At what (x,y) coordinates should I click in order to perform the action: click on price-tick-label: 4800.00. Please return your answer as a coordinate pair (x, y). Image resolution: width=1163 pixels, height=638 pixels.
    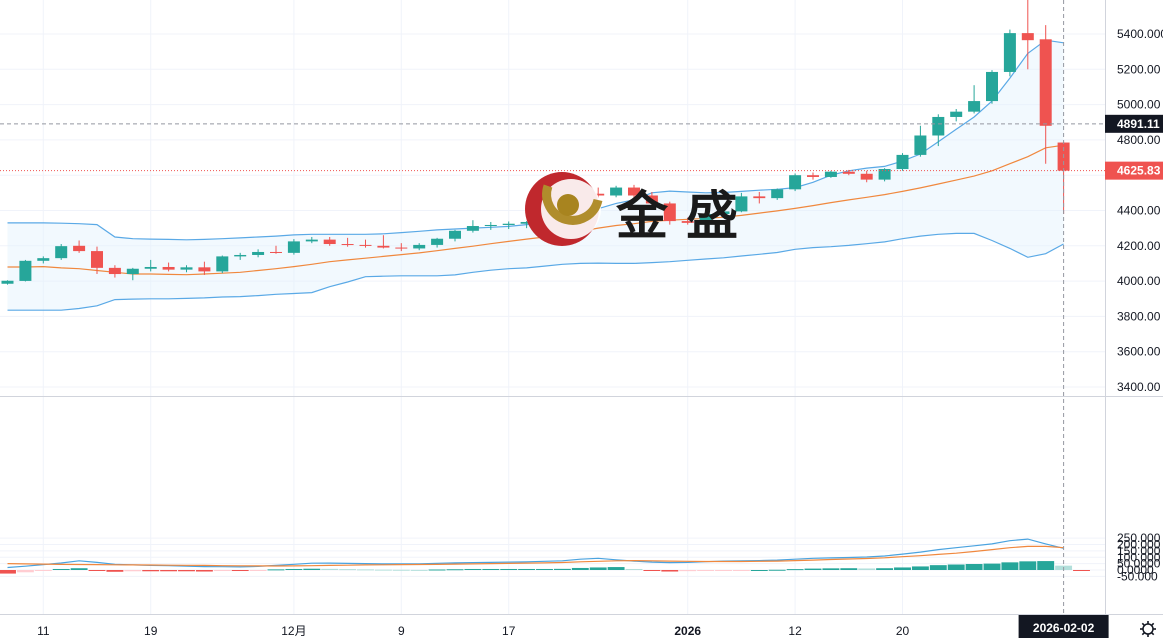
    Looking at the image, I should click on (1139, 140).